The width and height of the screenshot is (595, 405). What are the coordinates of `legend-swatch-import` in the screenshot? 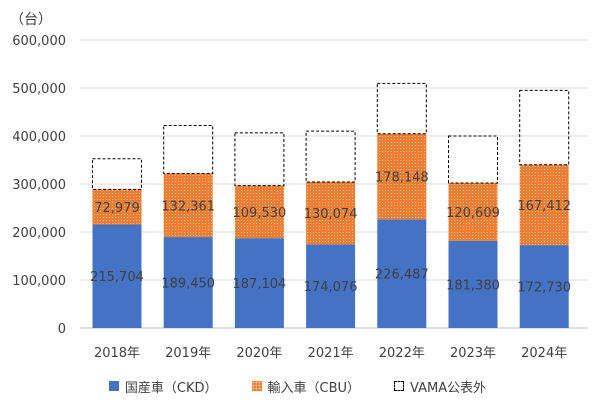 It's located at (256, 386).